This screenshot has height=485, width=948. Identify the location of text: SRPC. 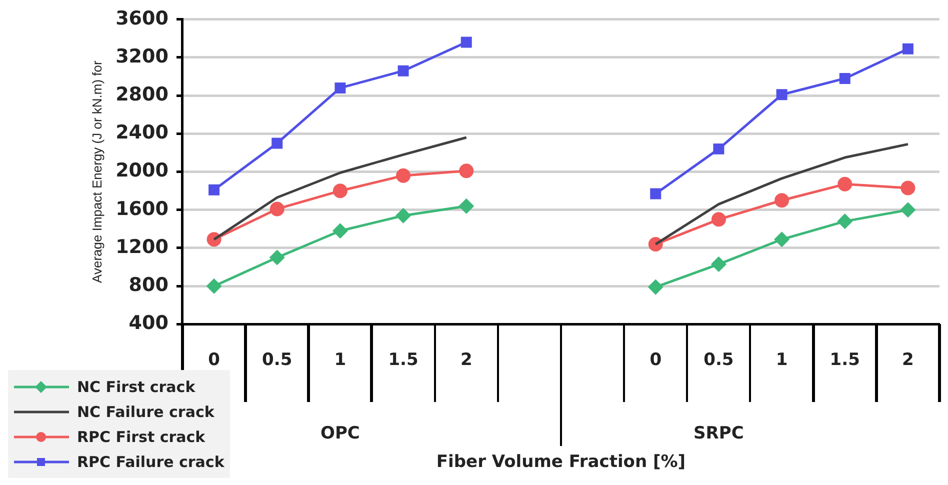
(719, 434).